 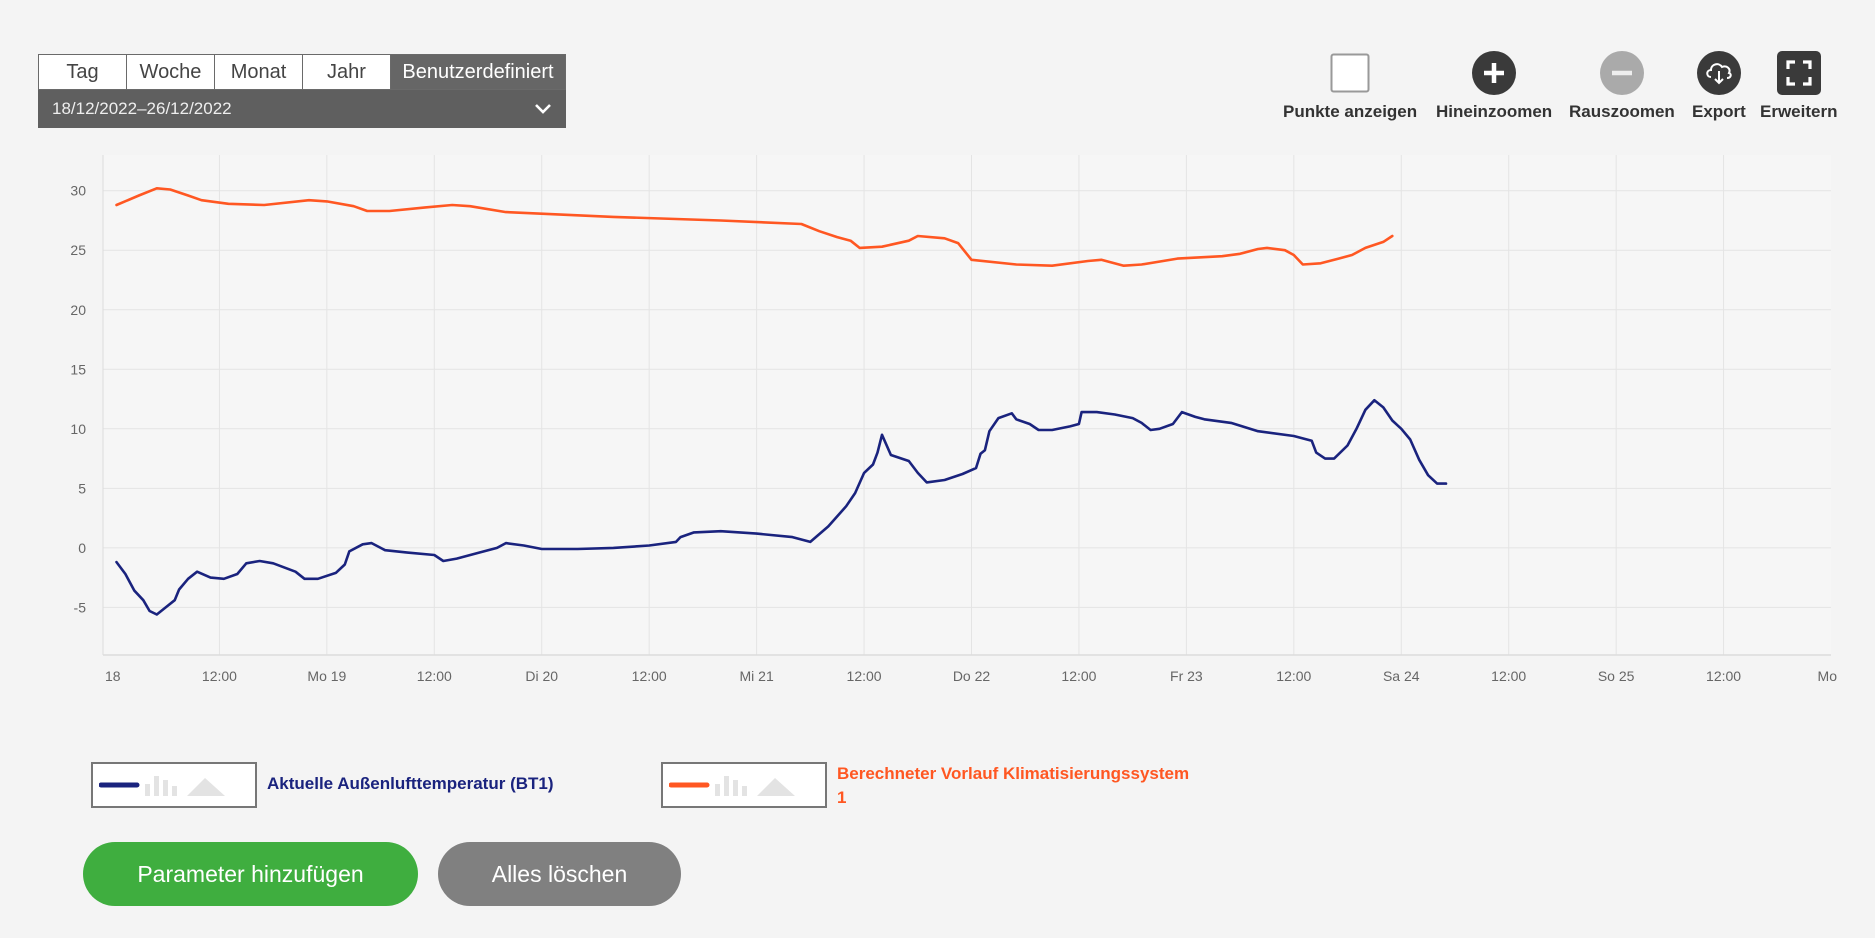 I want to click on tab-week: Woche, so click(x=170, y=72).